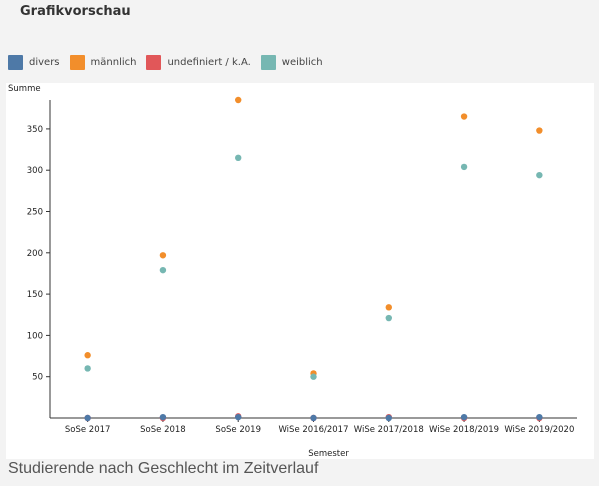 The image size is (599, 486). I want to click on legend-label: divers, so click(44, 62).